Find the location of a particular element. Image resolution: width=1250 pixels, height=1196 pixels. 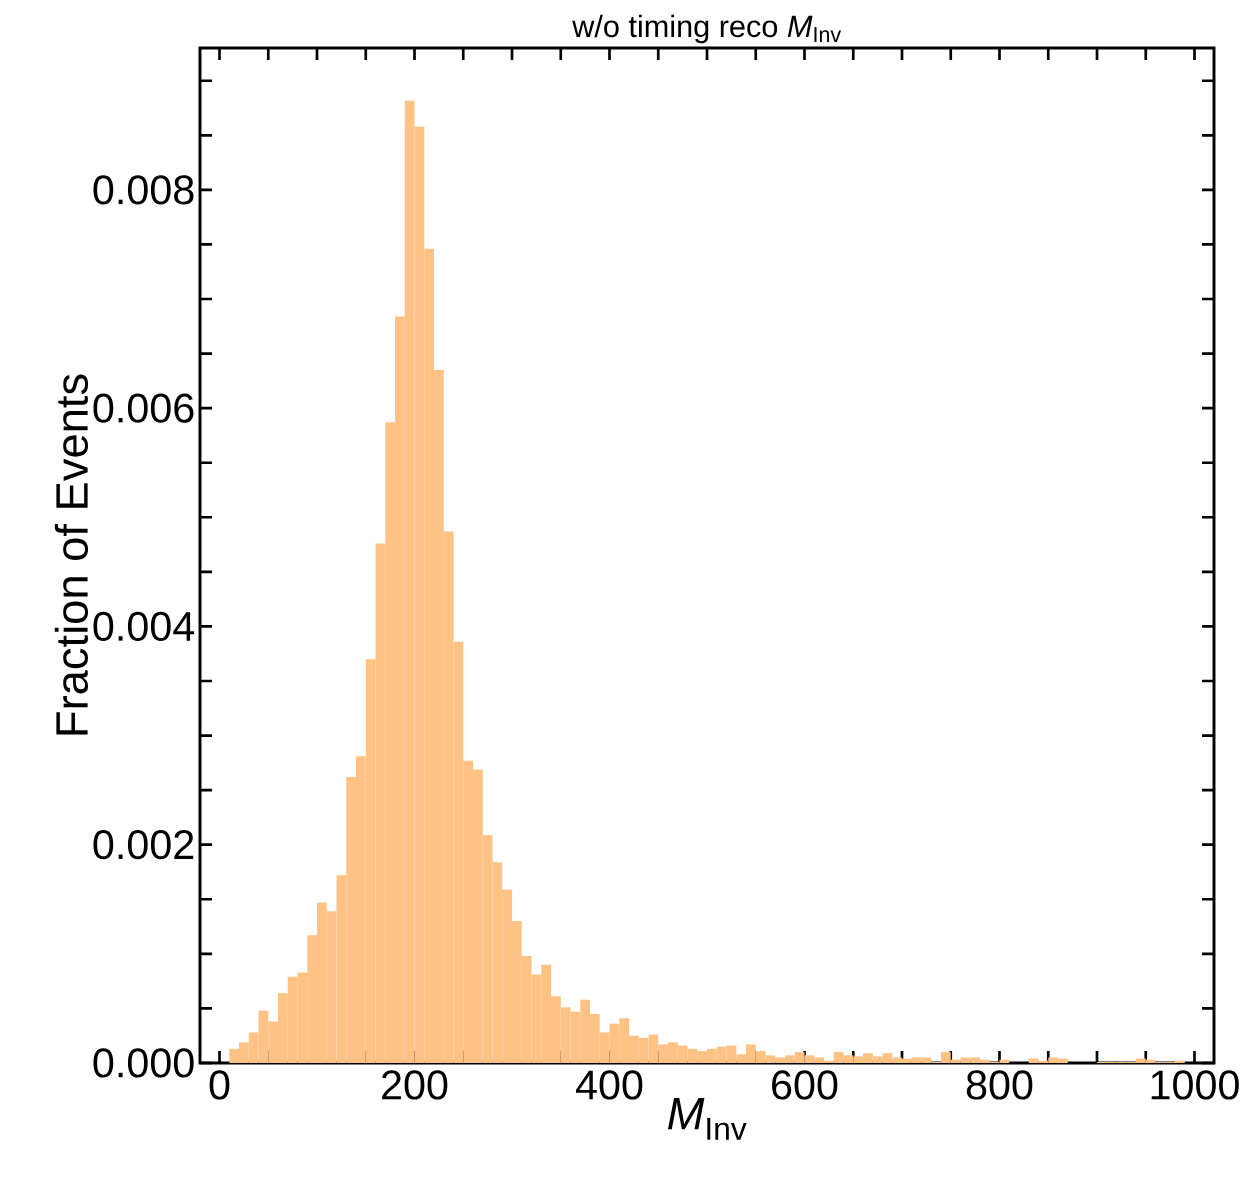

y-tick-label: 0.006 is located at coordinates (143, 408).